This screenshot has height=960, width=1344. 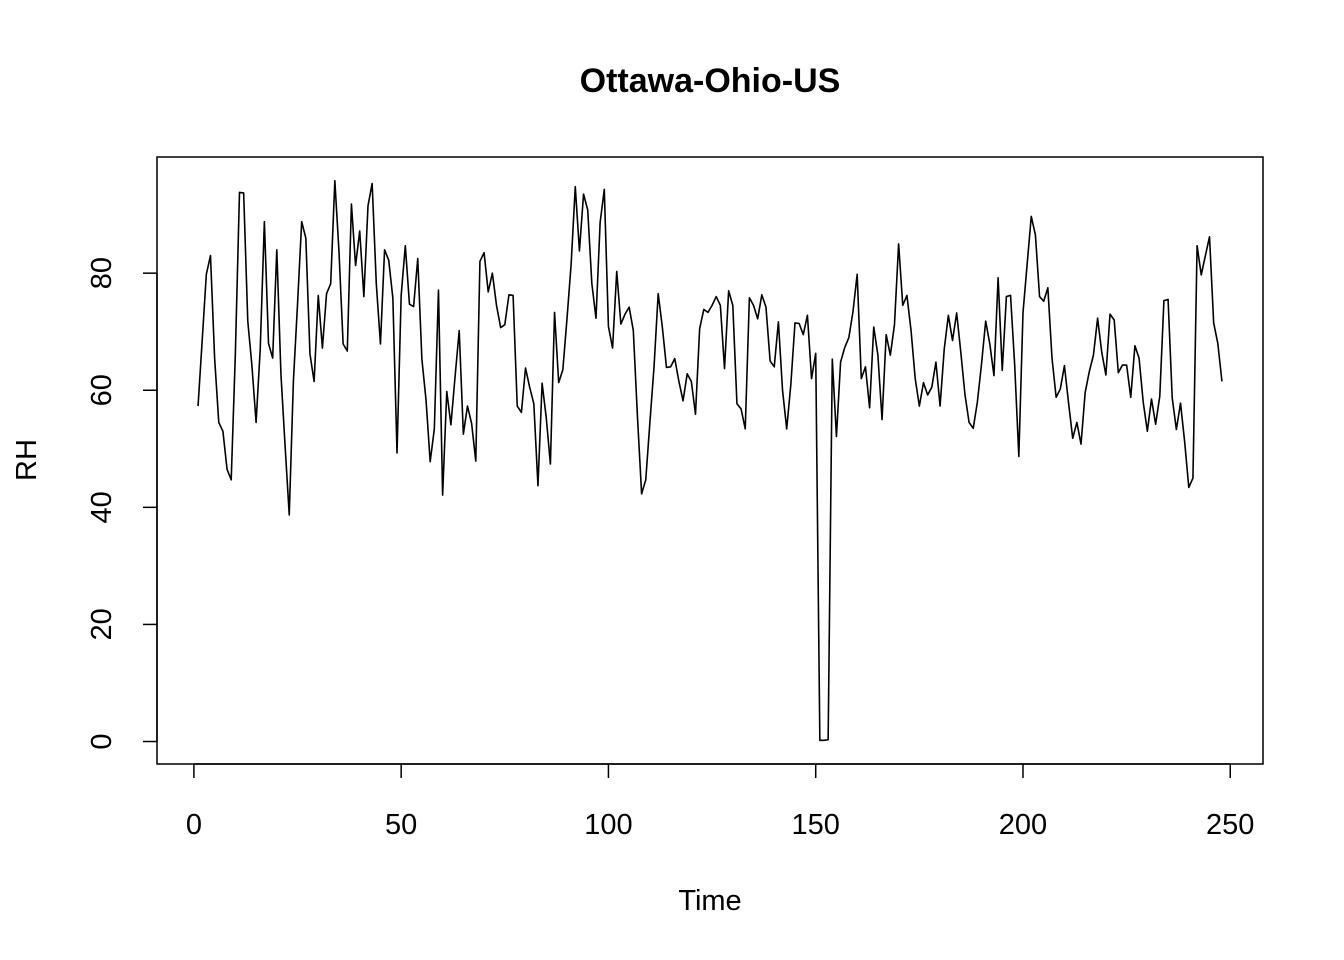 What do you see at coordinates (1023, 825) in the screenshot?
I see `x-tick-label: 200` at bounding box center [1023, 825].